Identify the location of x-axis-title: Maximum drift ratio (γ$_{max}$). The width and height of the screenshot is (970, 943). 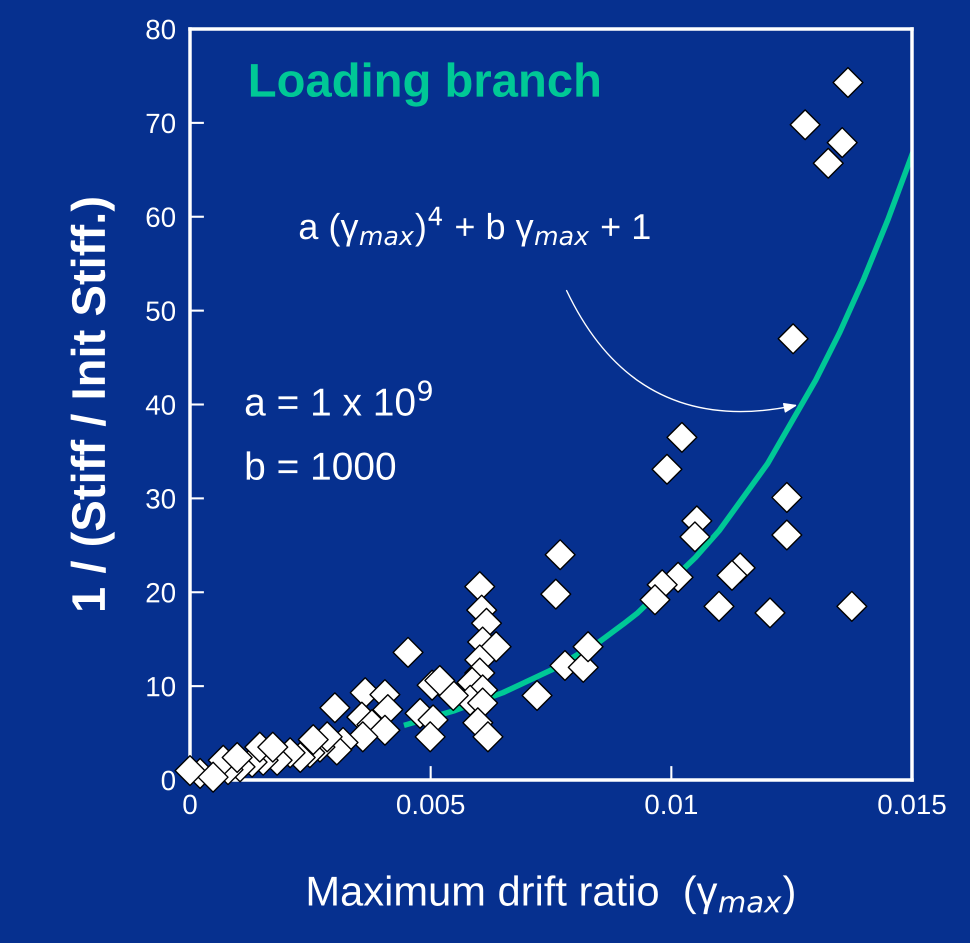
(551, 894).